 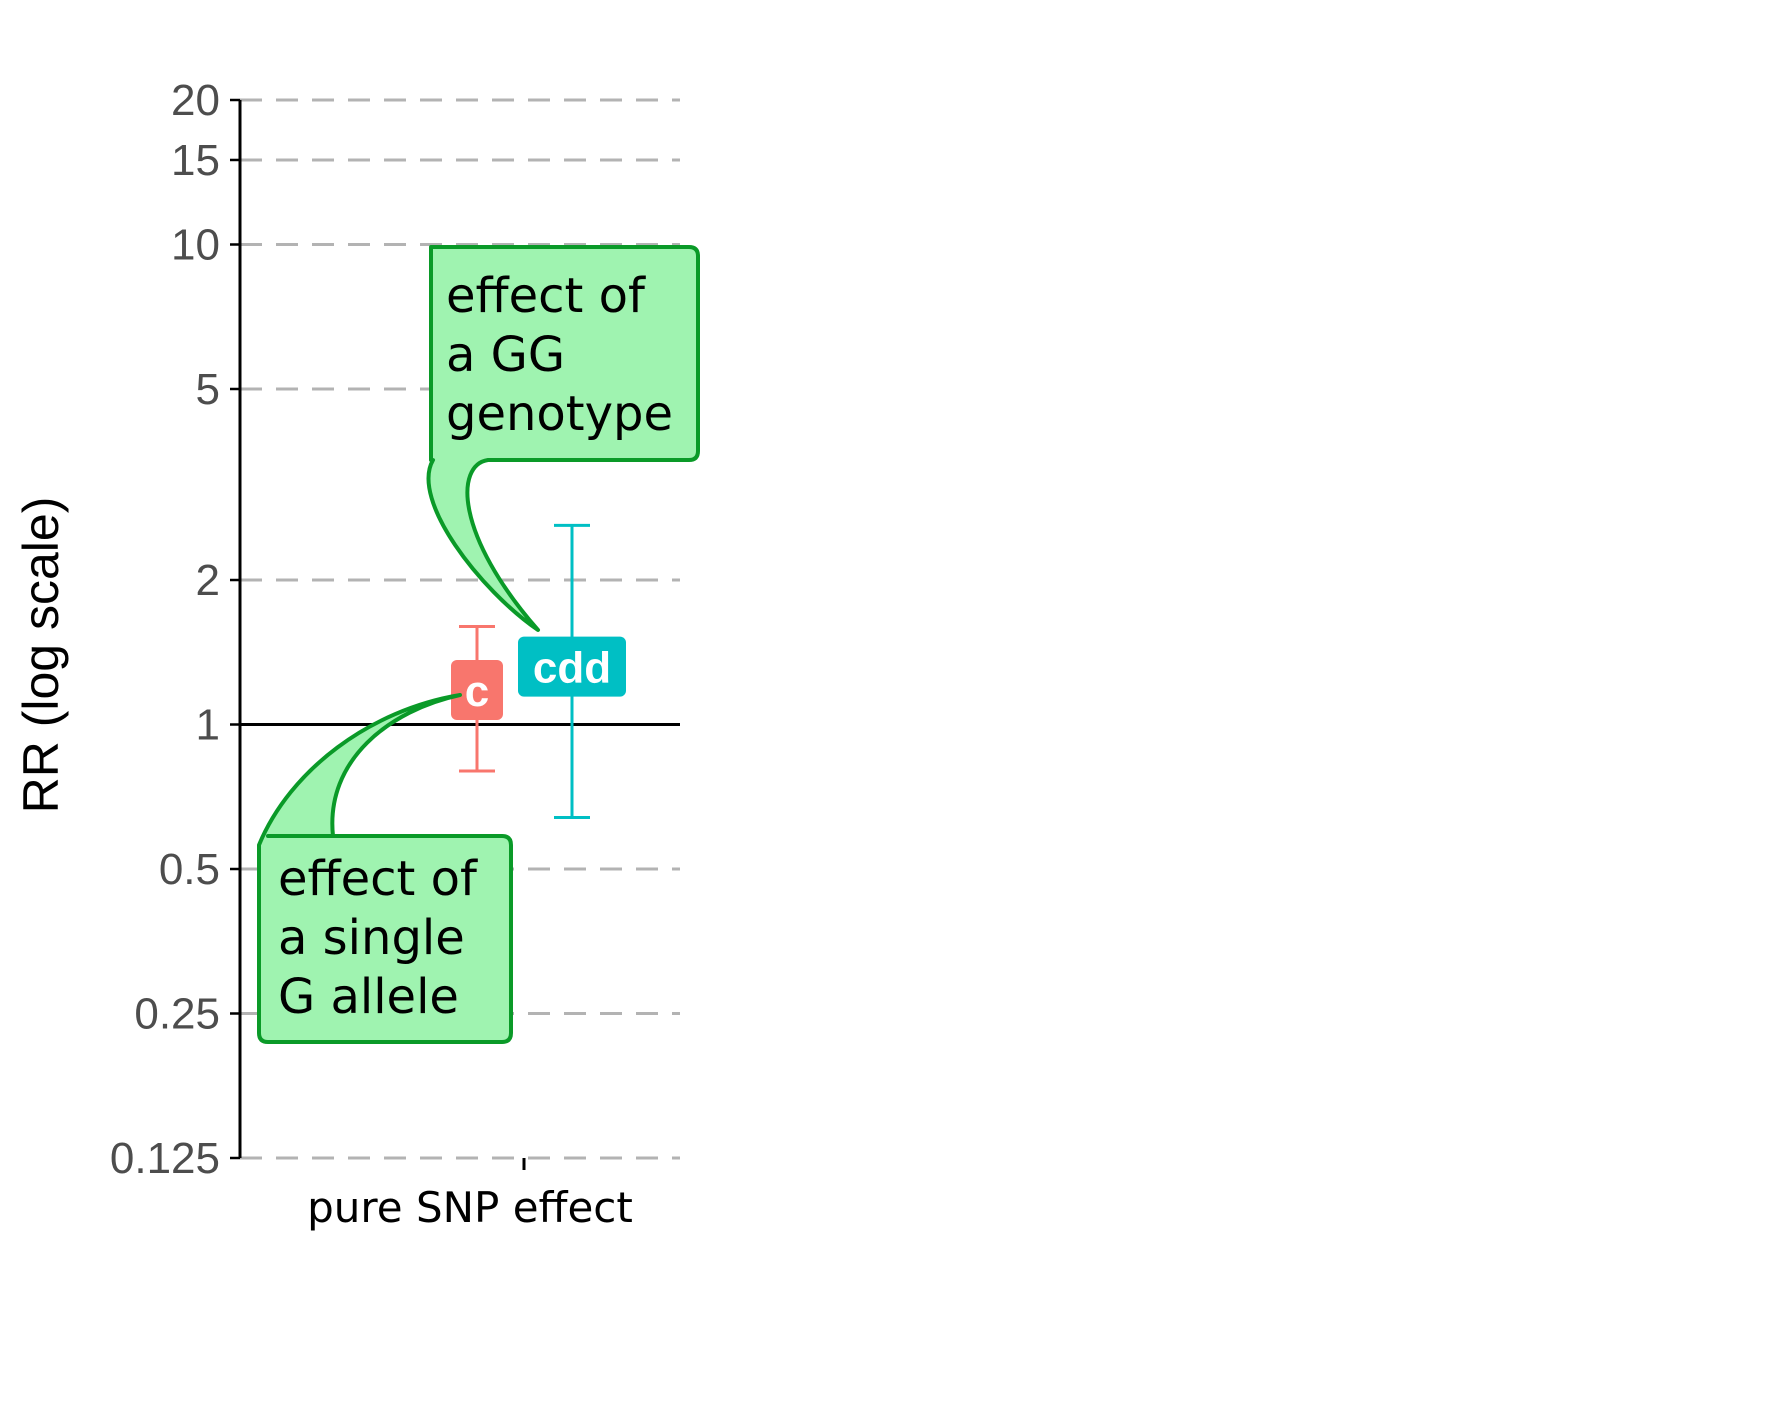 I want to click on series-cdd: cdd, so click(x=572, y=671).